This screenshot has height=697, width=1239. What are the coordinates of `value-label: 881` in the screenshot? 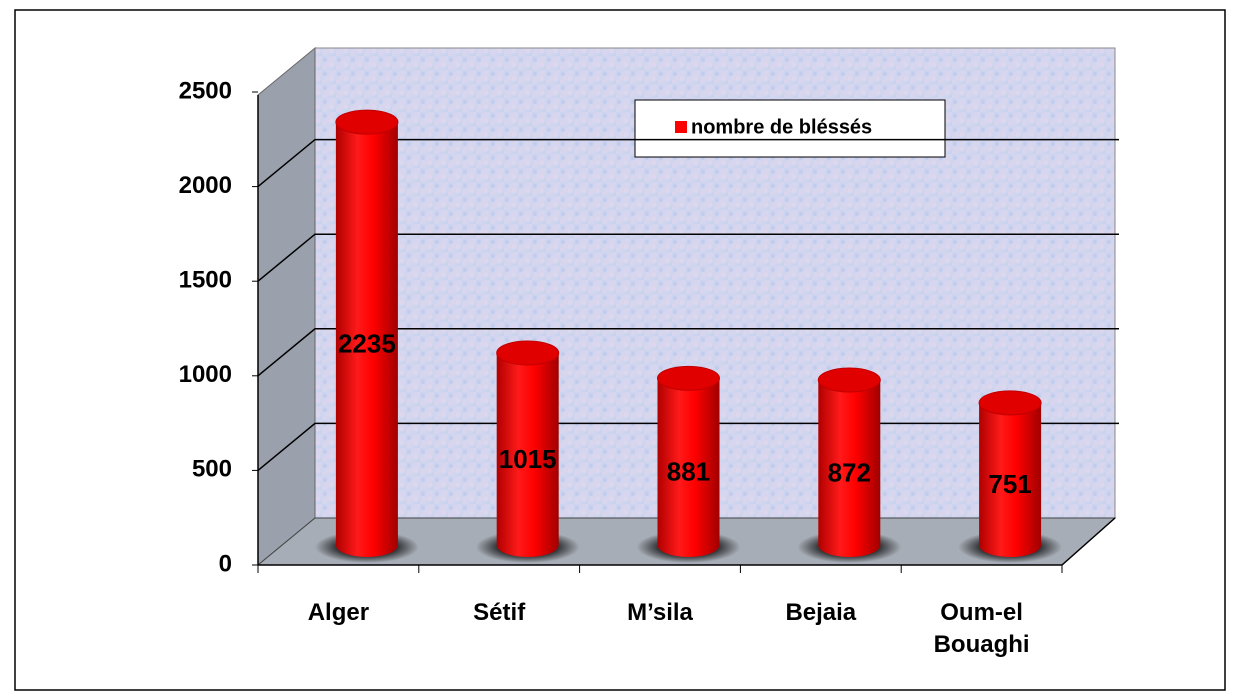 It's located at (688, 472).